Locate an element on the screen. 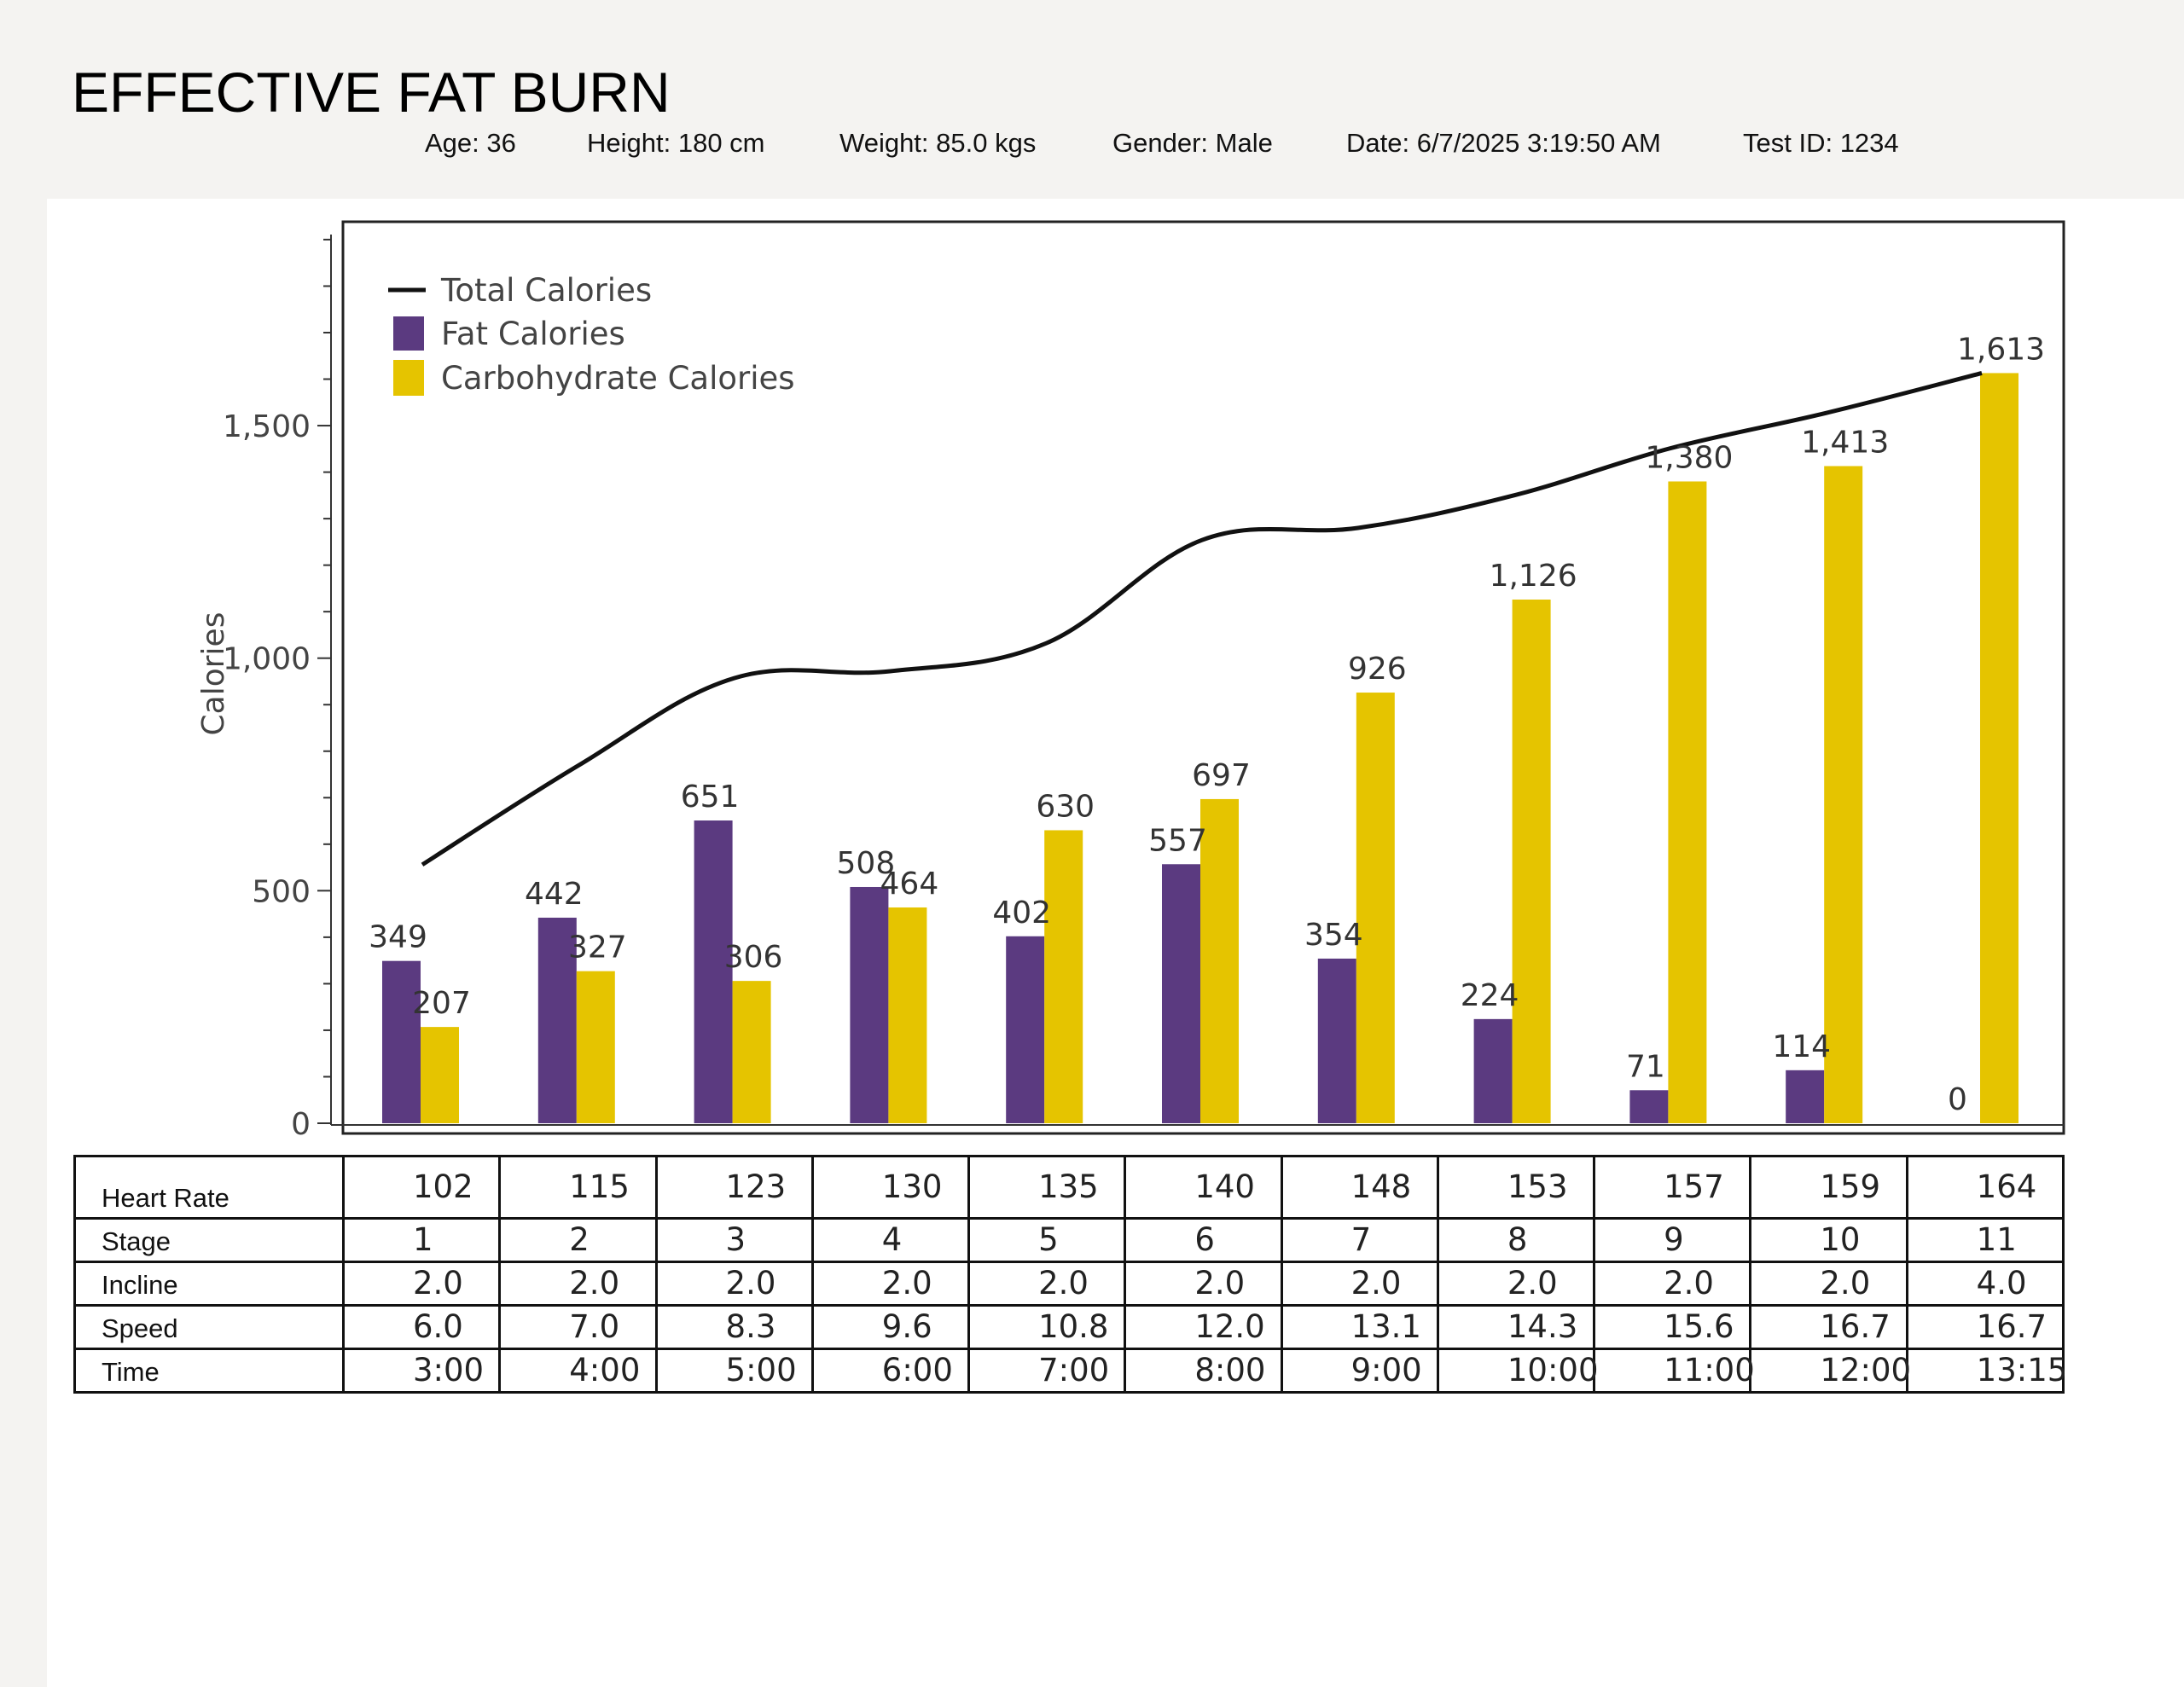 The height and width of the screenshot is (1687, 2184). fat-value-label: 508 is located at coordinates (866, 863).